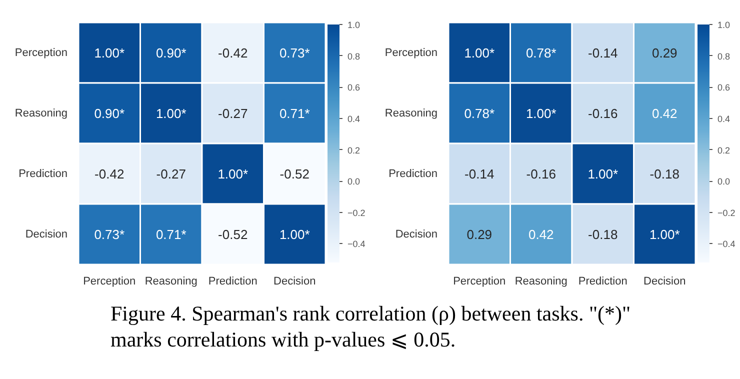  Describe the element at coordinates (283, 340) in the screenshot. I see `text: marks correlations with p-values ⩽ 0.05.` at that location.